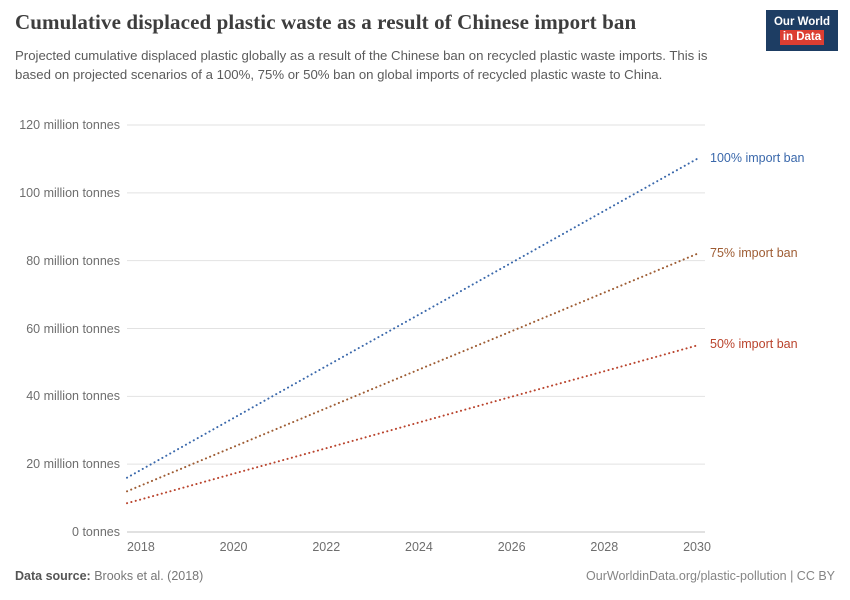  I want to click on owid-logo-text-line2: in Data, so click(802, 37).